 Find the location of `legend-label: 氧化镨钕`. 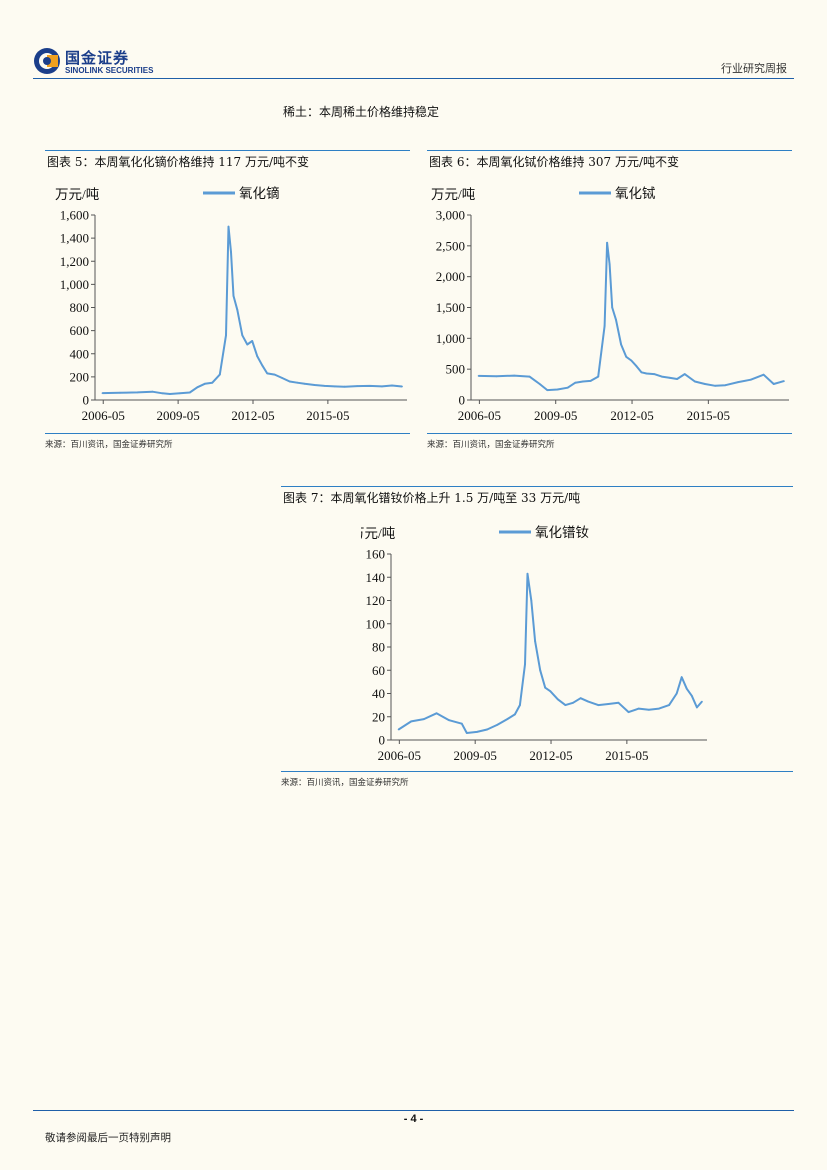

legend-label: 氧化镨钕 is located at coordinates (562, 532).